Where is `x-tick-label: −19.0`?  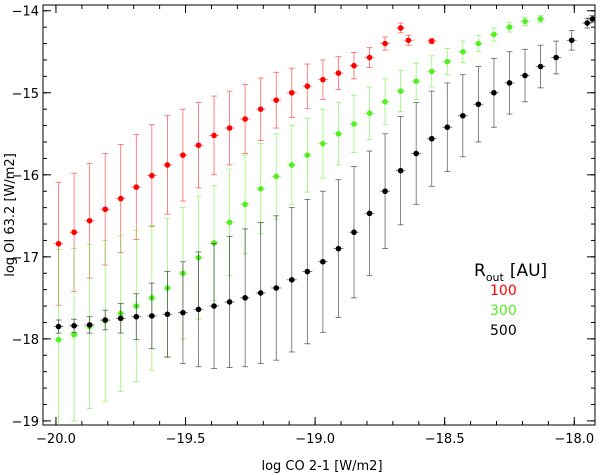
x-tick-label: −19.0 is located at coordinates (315, 439).